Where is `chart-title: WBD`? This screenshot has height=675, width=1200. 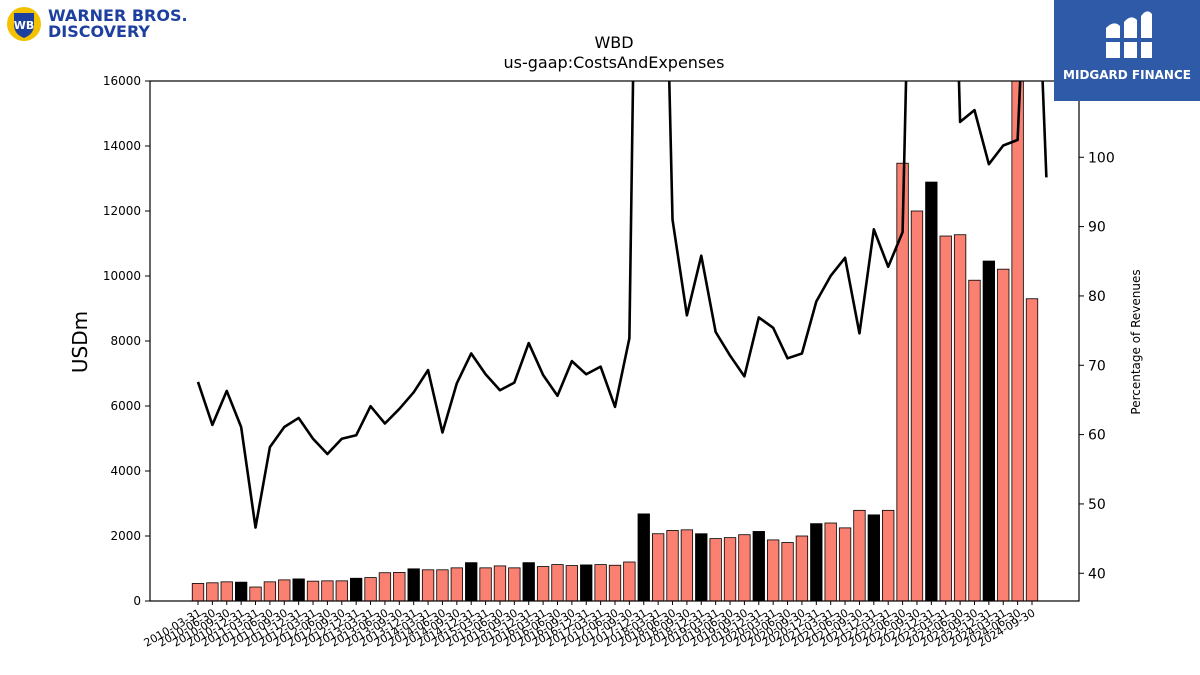
chart-title: WBD is located at coordinates (613, 42).